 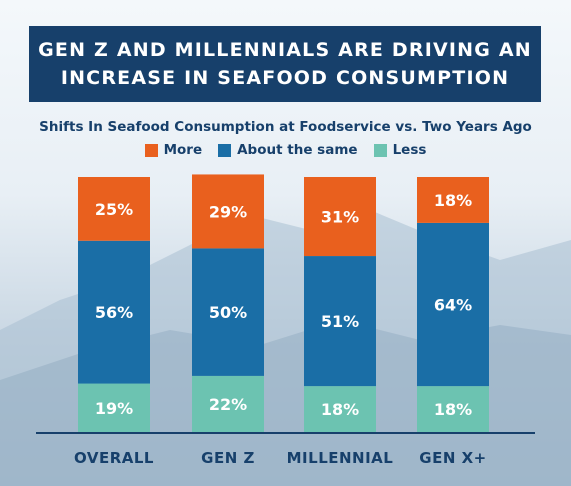 What do you see at coordinates (183, 150) in the screenshot?
I see `legend-label-more: More` at bounding box center [183, 150].